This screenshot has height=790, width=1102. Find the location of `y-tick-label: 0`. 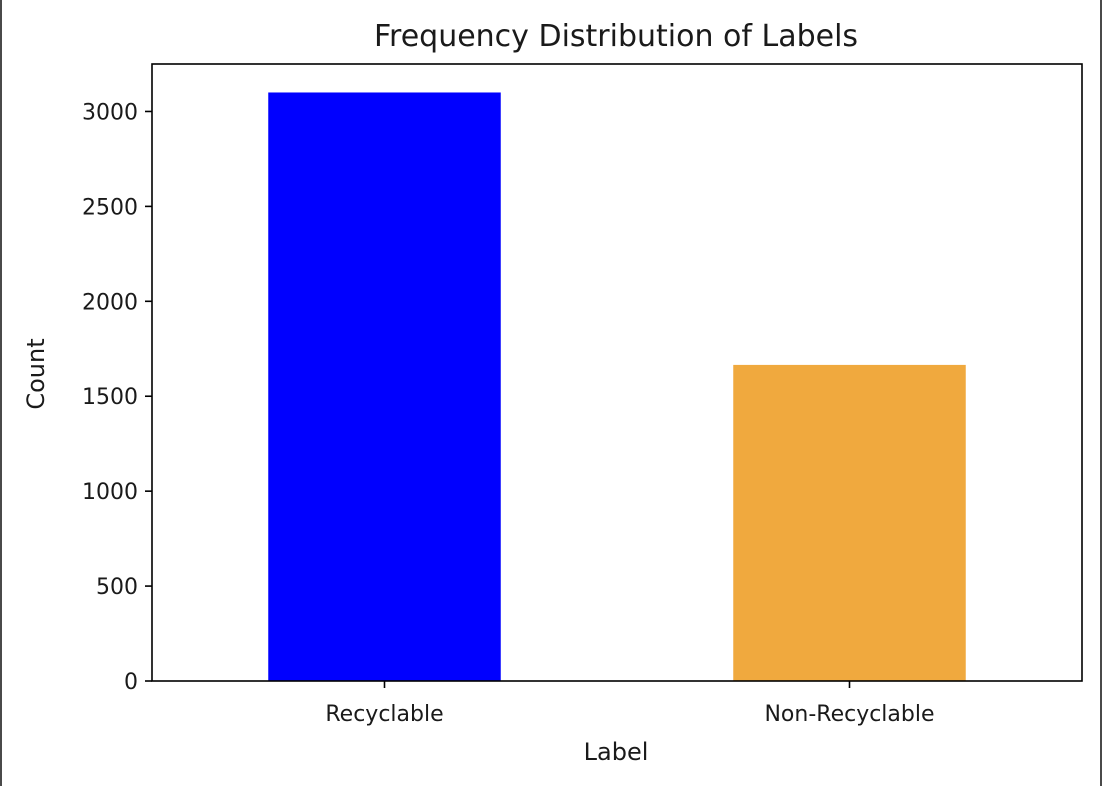

y-tick-label: 0 is located at coordinates (131, 682).